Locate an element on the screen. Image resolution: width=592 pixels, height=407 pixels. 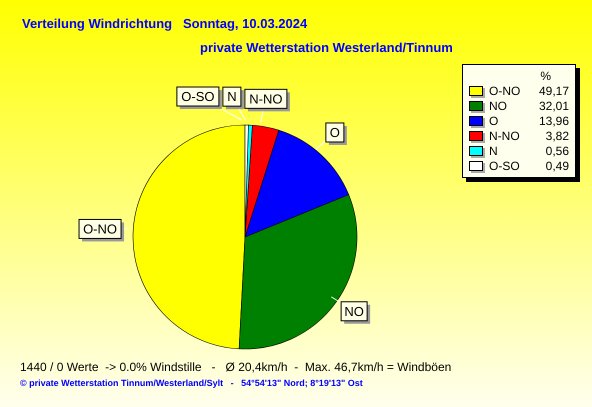
data-label: 49,17 is located at coordinates (553, 91).